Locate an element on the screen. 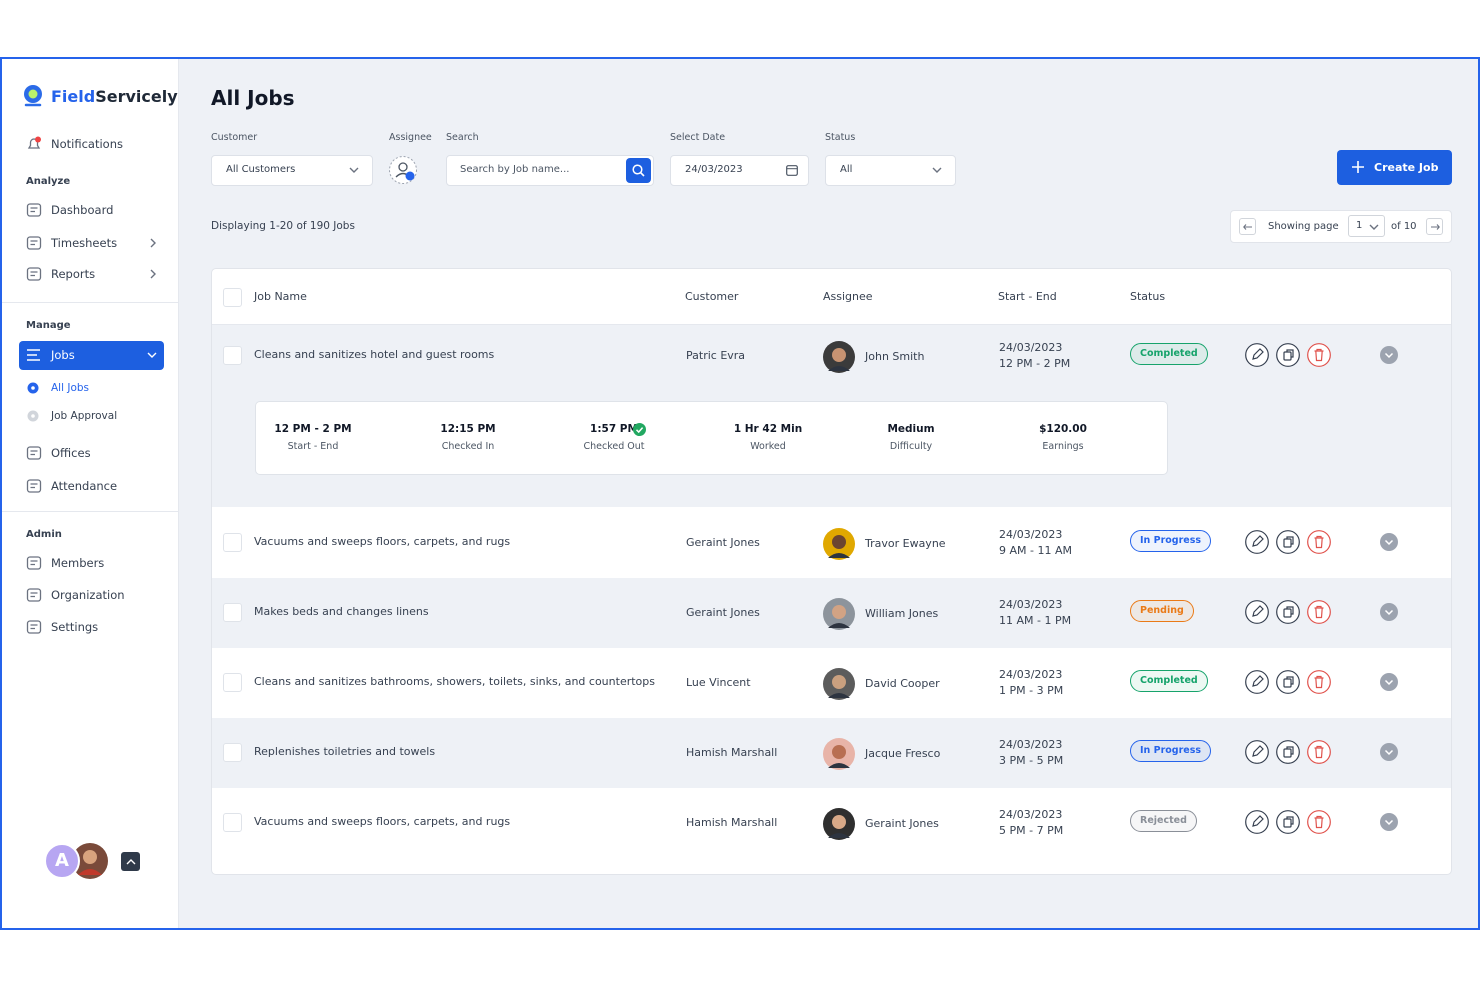 This screenshot has width=1480, height=987. subnav-dot is located at coordinates (33, 388).